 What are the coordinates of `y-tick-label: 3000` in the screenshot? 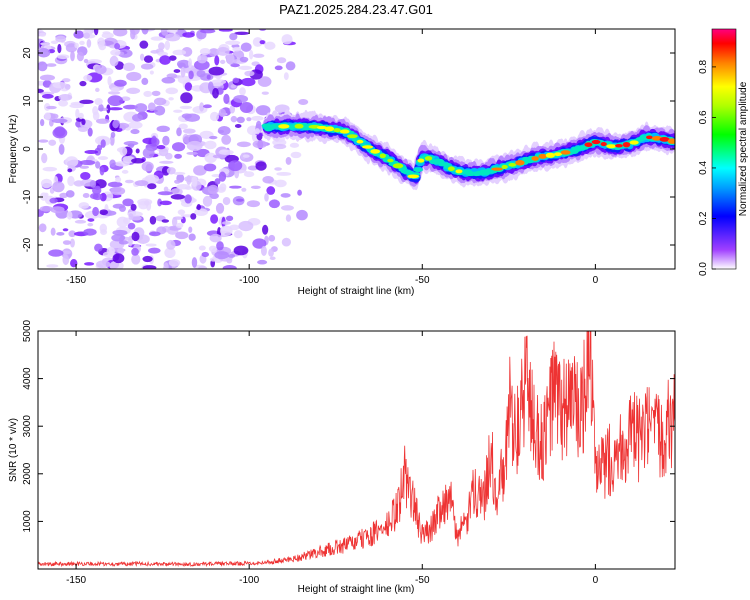 It's located at (27, 426).